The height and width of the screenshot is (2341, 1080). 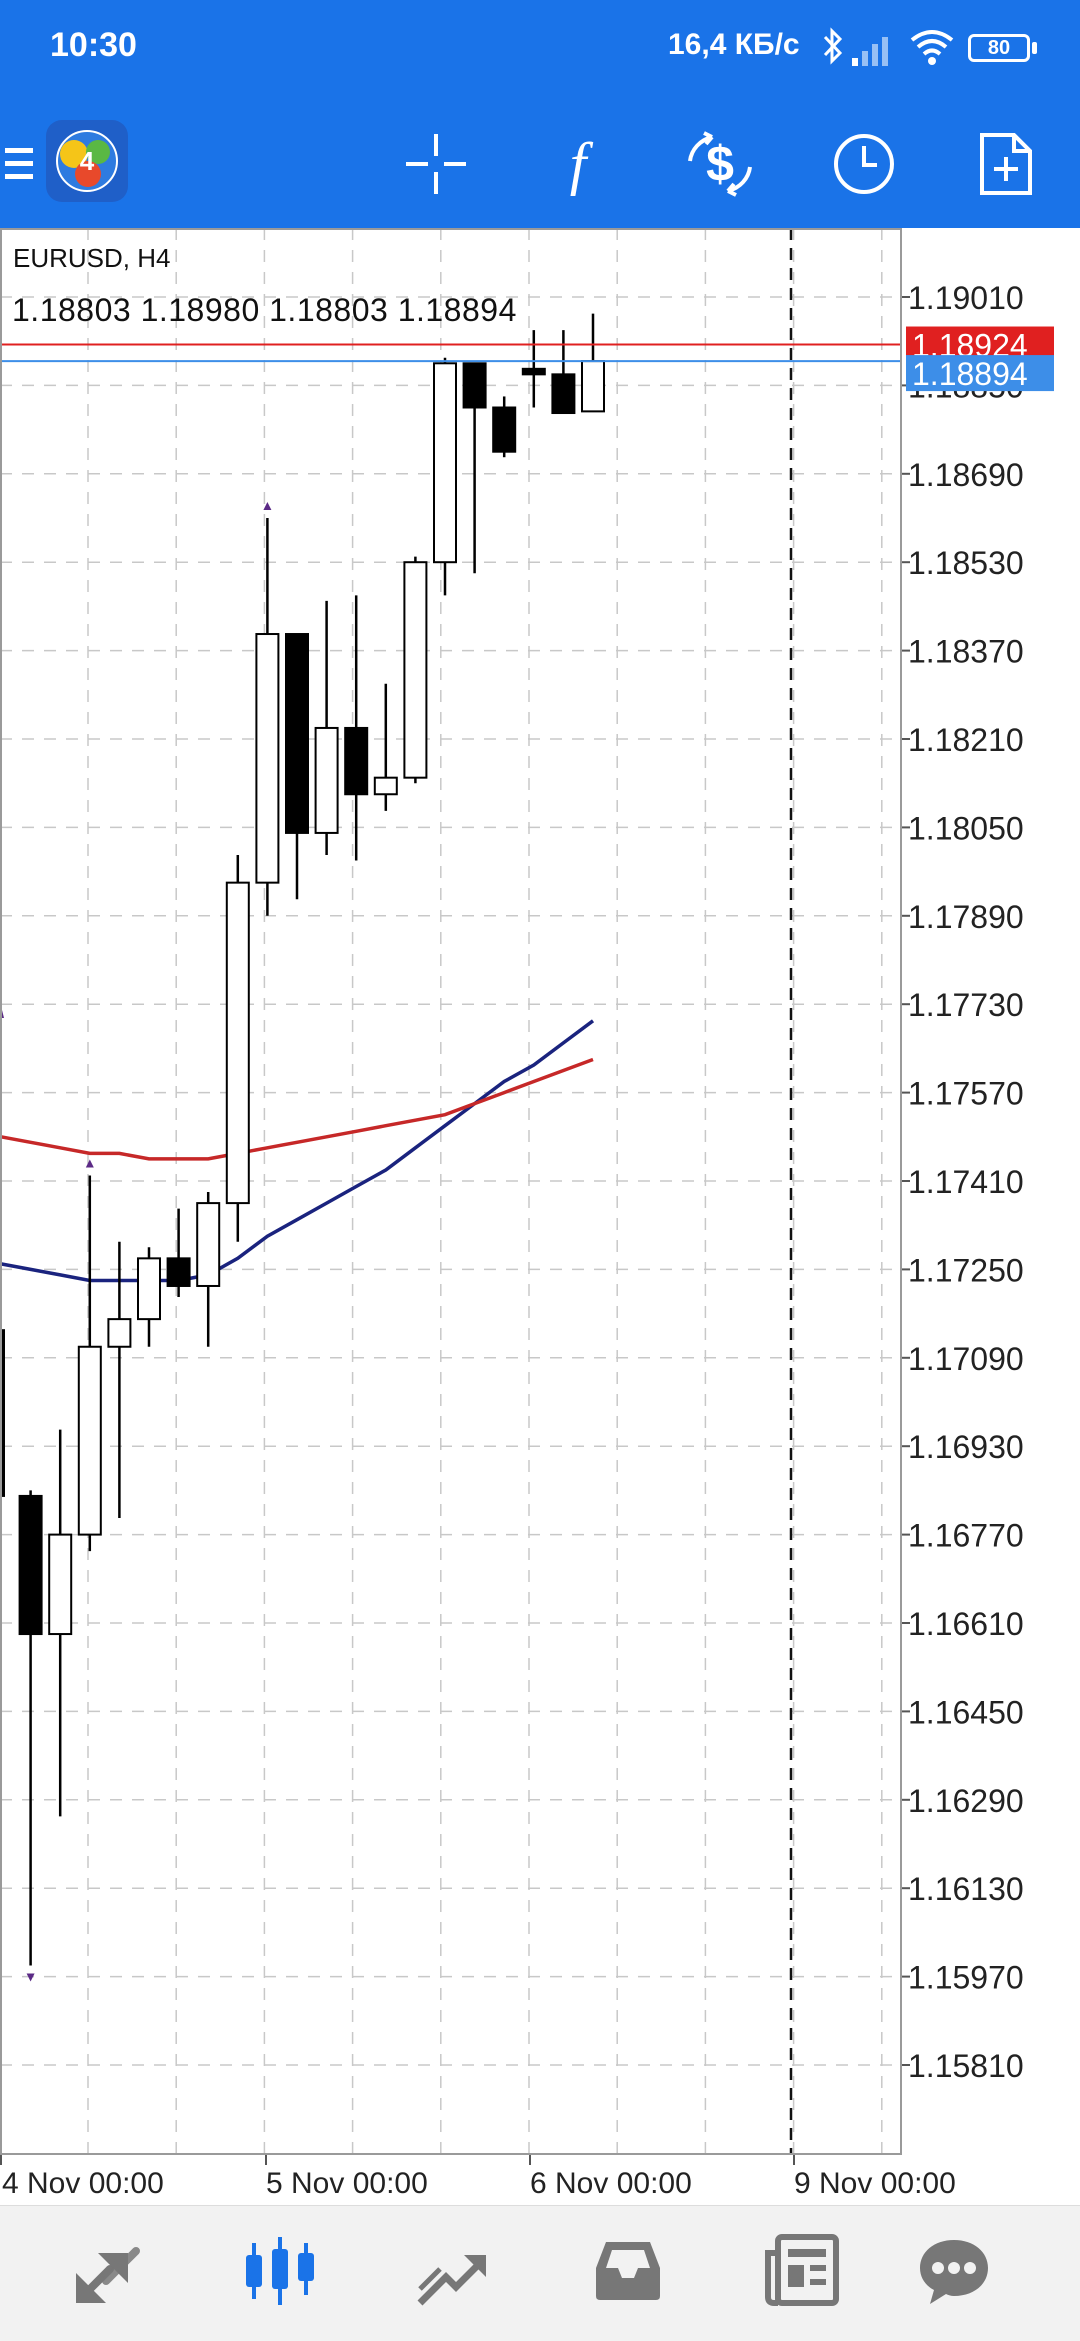 I want to click on metatrader-logo-icon: 4, so click(x=87, y=161).